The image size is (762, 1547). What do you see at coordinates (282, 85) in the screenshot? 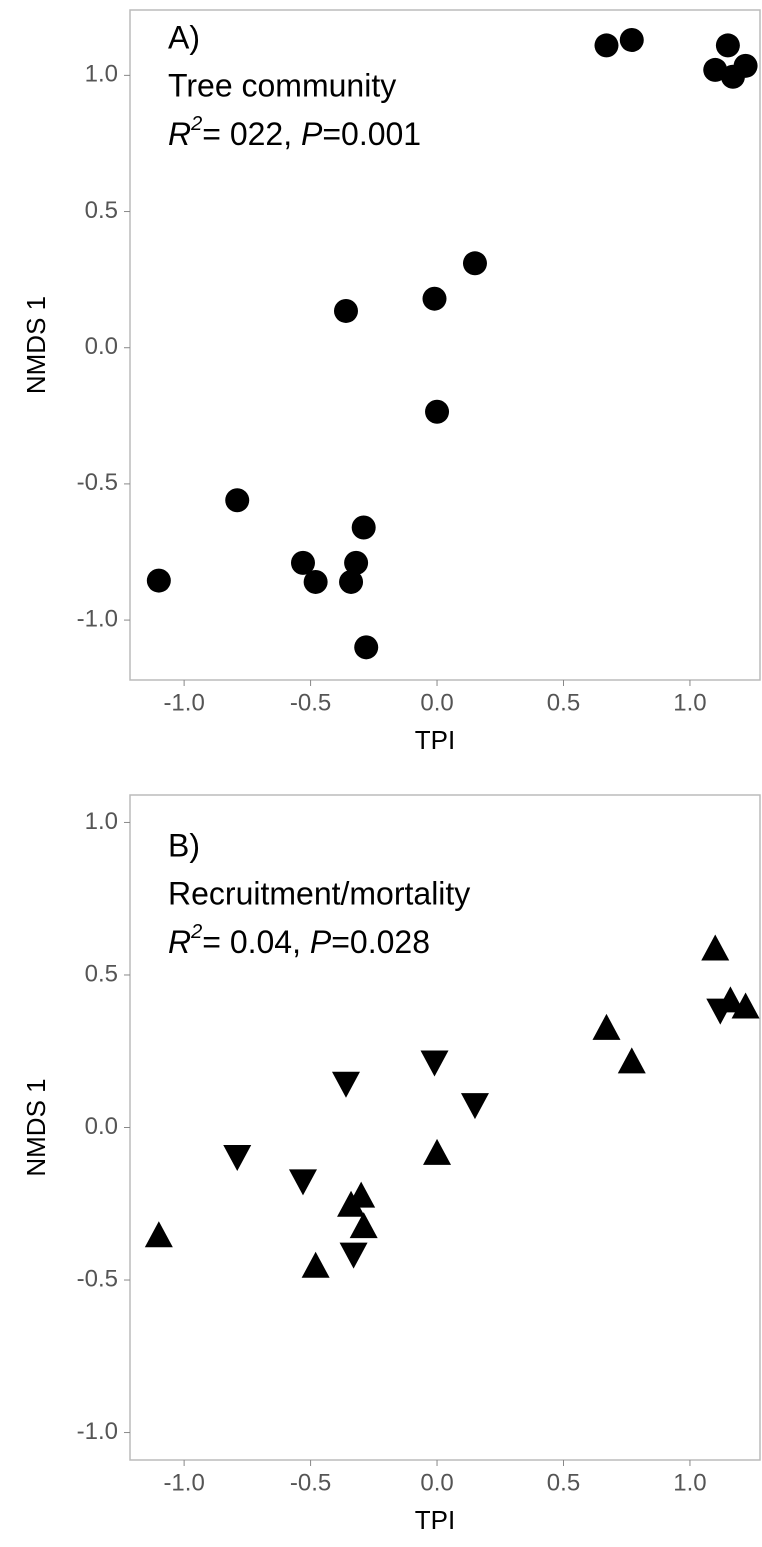
I see `panel-subtitle: Tree community` at bounding box center [282, 85].